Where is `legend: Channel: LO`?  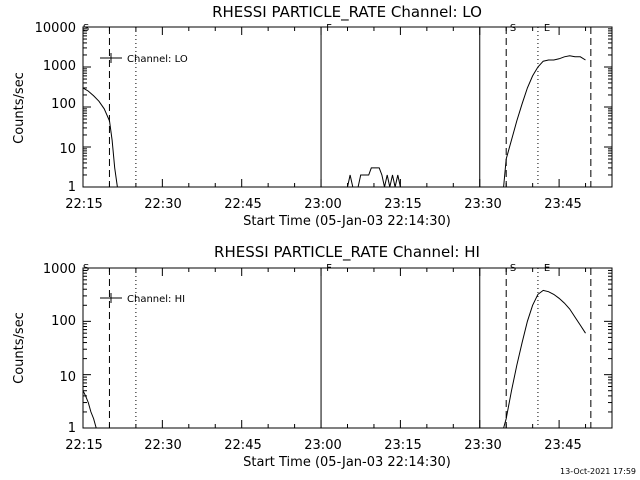
legend: Channel: LO is located at coordinates (144, 59).